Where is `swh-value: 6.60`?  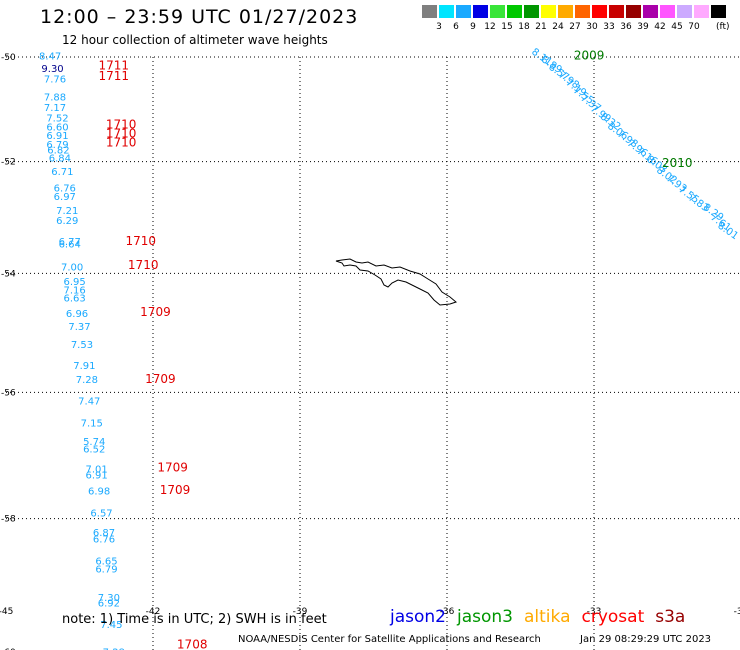 swh-value: 6.60 is located at coordinates (57, 128).